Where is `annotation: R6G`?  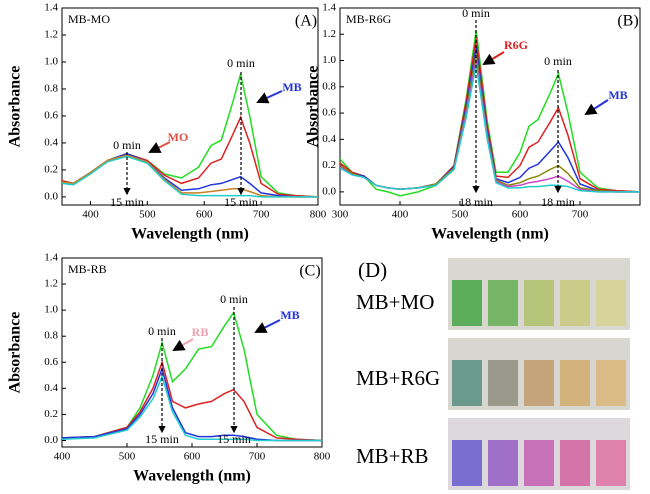 annotation: R6G is located at coordinates (516, 45).